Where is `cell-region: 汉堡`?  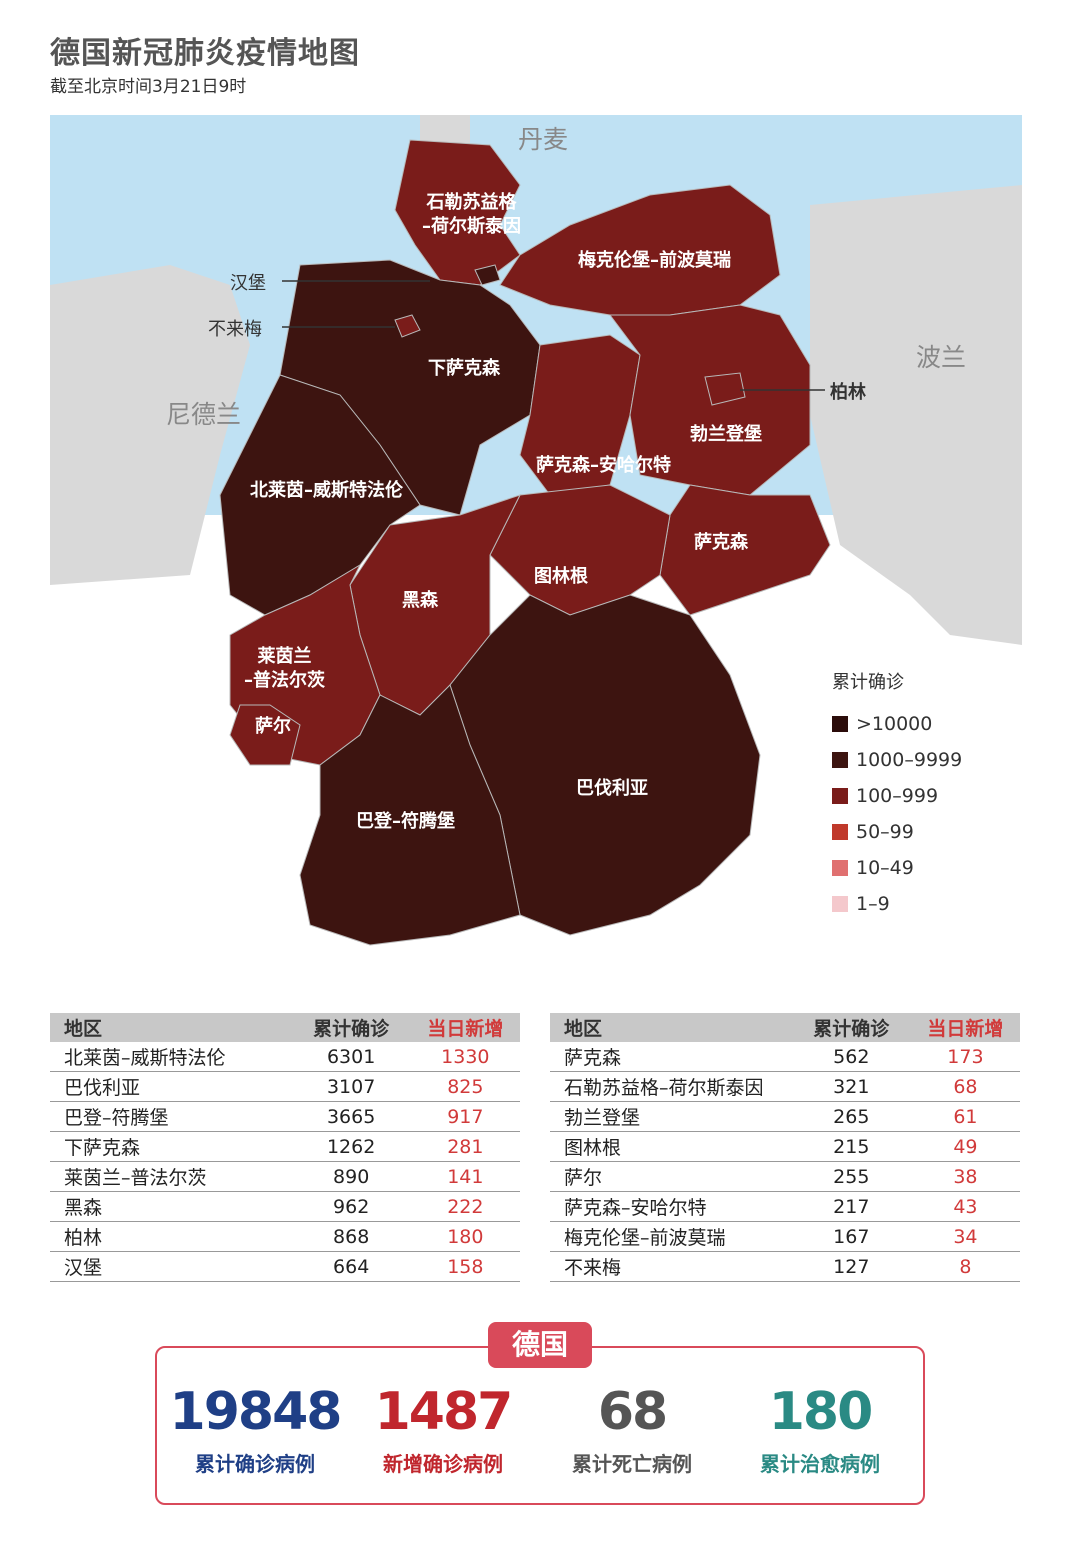 cell-region: 汉堡 is located at coordinates (171, 1266).